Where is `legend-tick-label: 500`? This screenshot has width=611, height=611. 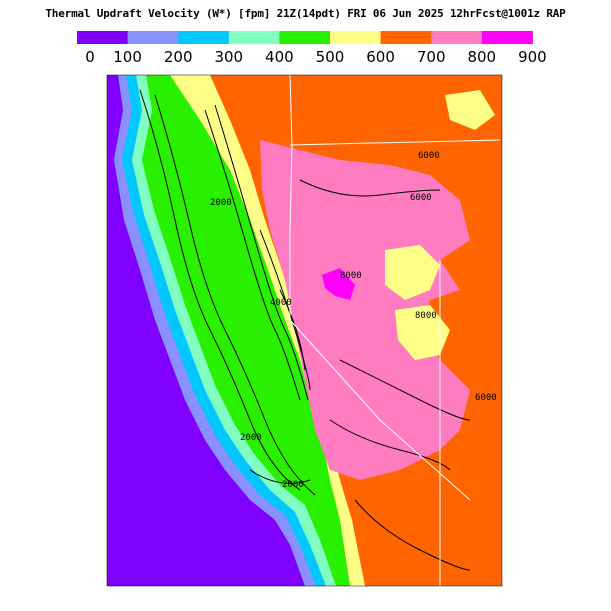
legend-tick-label: 500 is located at coordinates (330, 57).